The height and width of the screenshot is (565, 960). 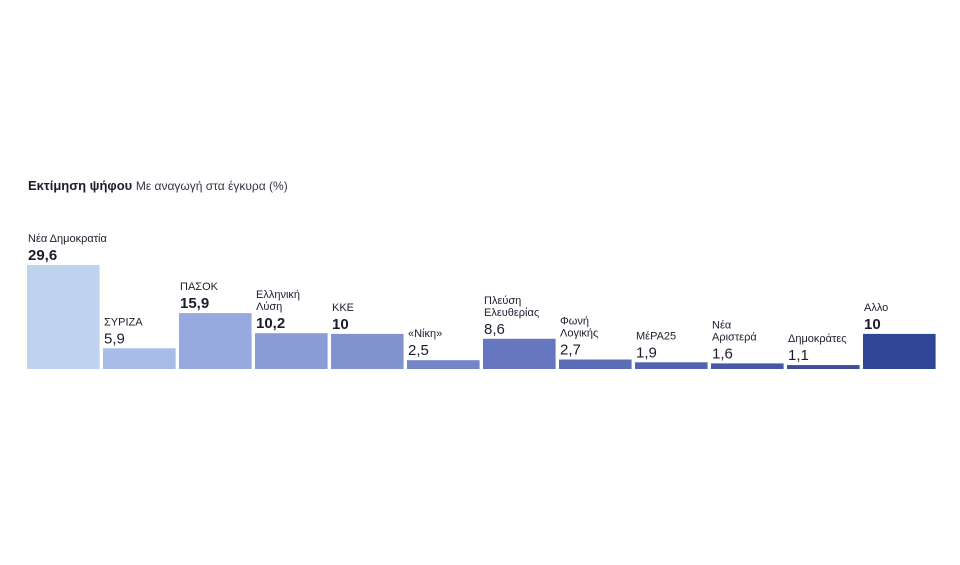 What do you see at coordinates (872, 324) in the screenshot?
I see `bar-value-label-11: 10` at bounding box center [872, 324].